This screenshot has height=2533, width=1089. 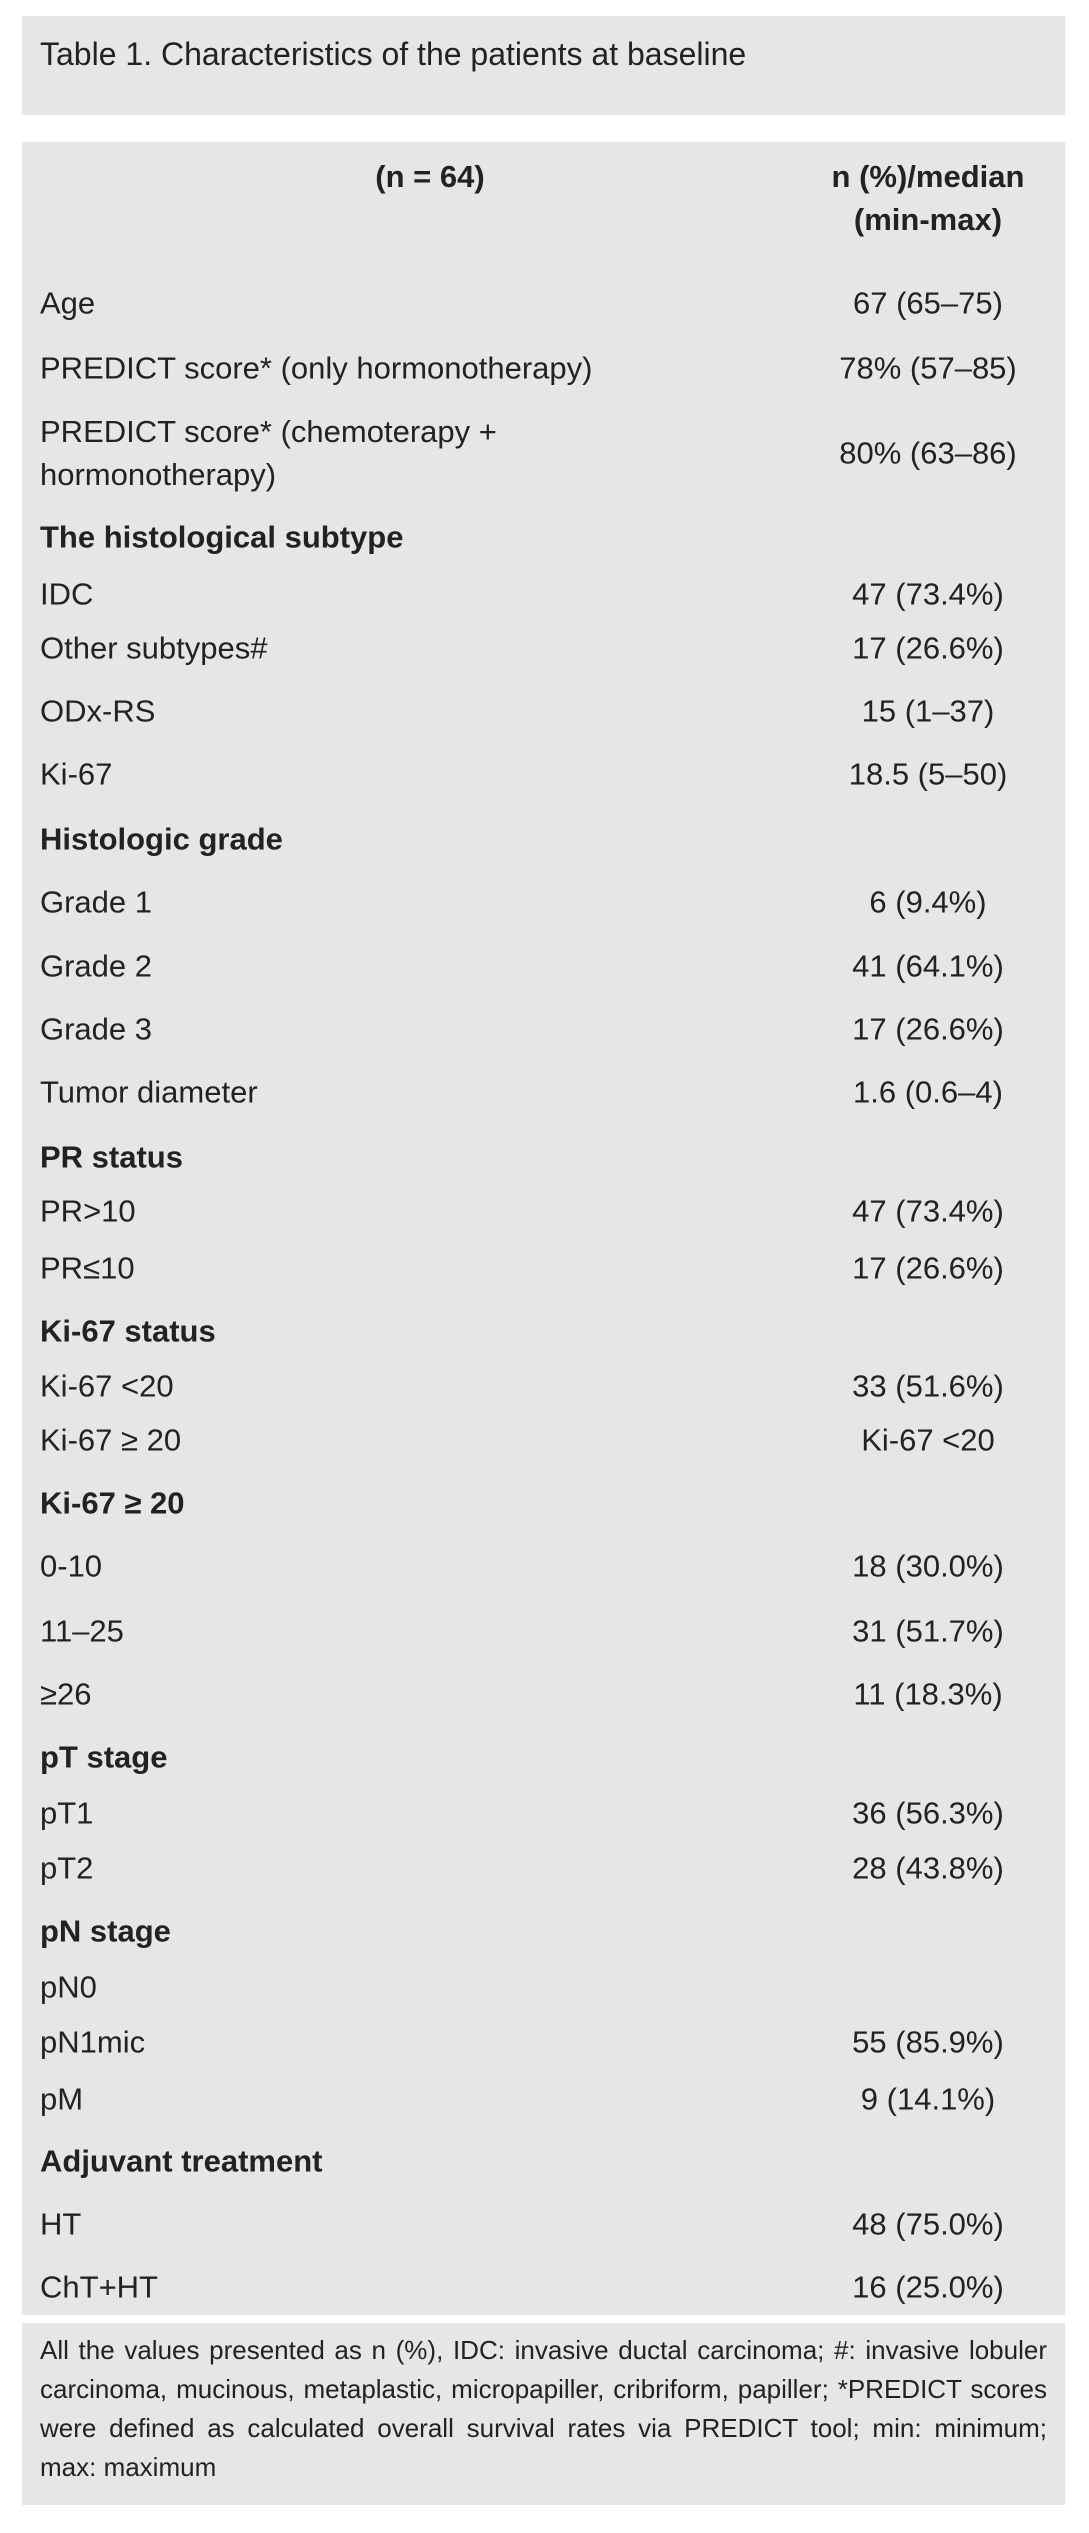 I want to click on row-value: 80% (63–86), so click(x=928, y=453).